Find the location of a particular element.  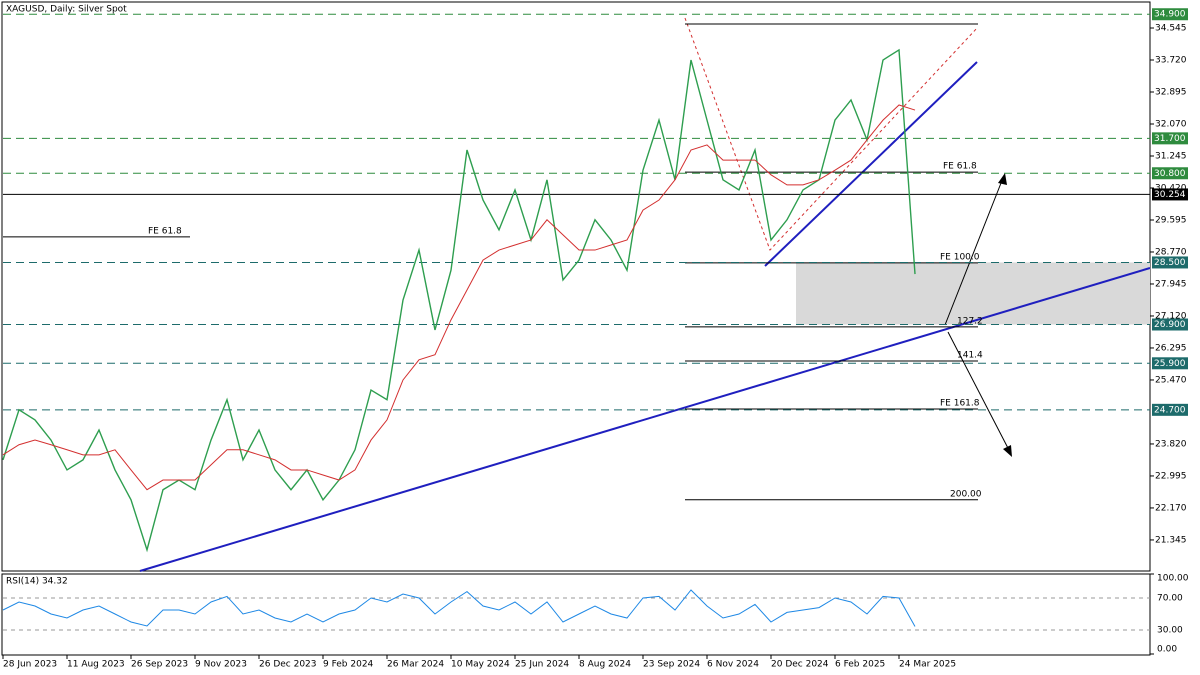

x-tick-label: 24 Mar 2025 is located at coordinates (927, 665).